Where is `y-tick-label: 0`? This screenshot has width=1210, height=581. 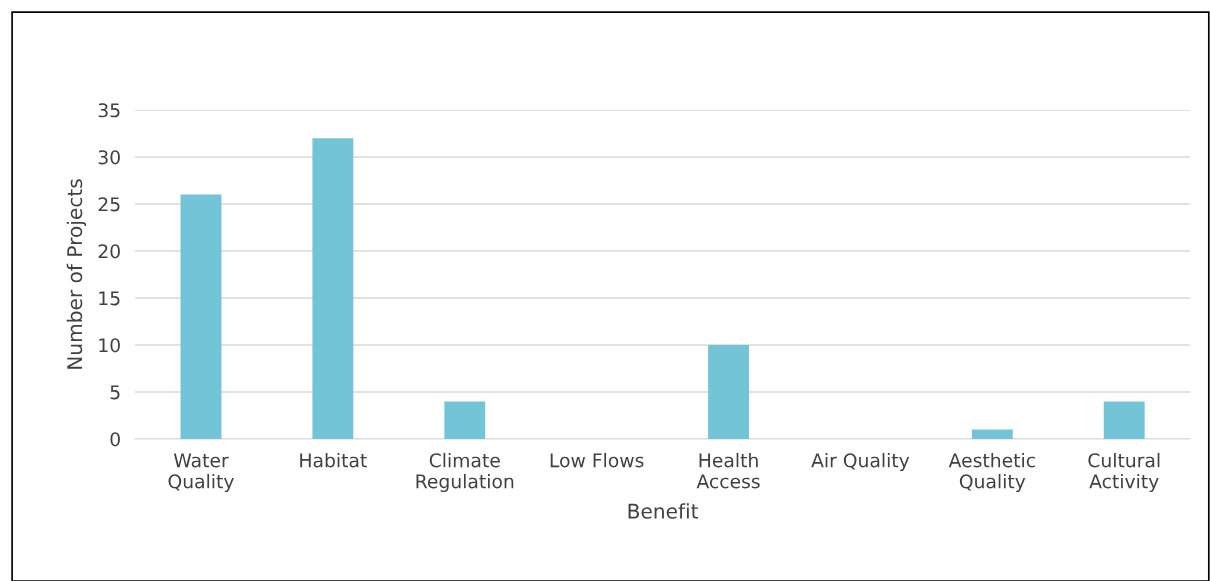
y-tick-label: 0 is located at coordinates (115, 439).